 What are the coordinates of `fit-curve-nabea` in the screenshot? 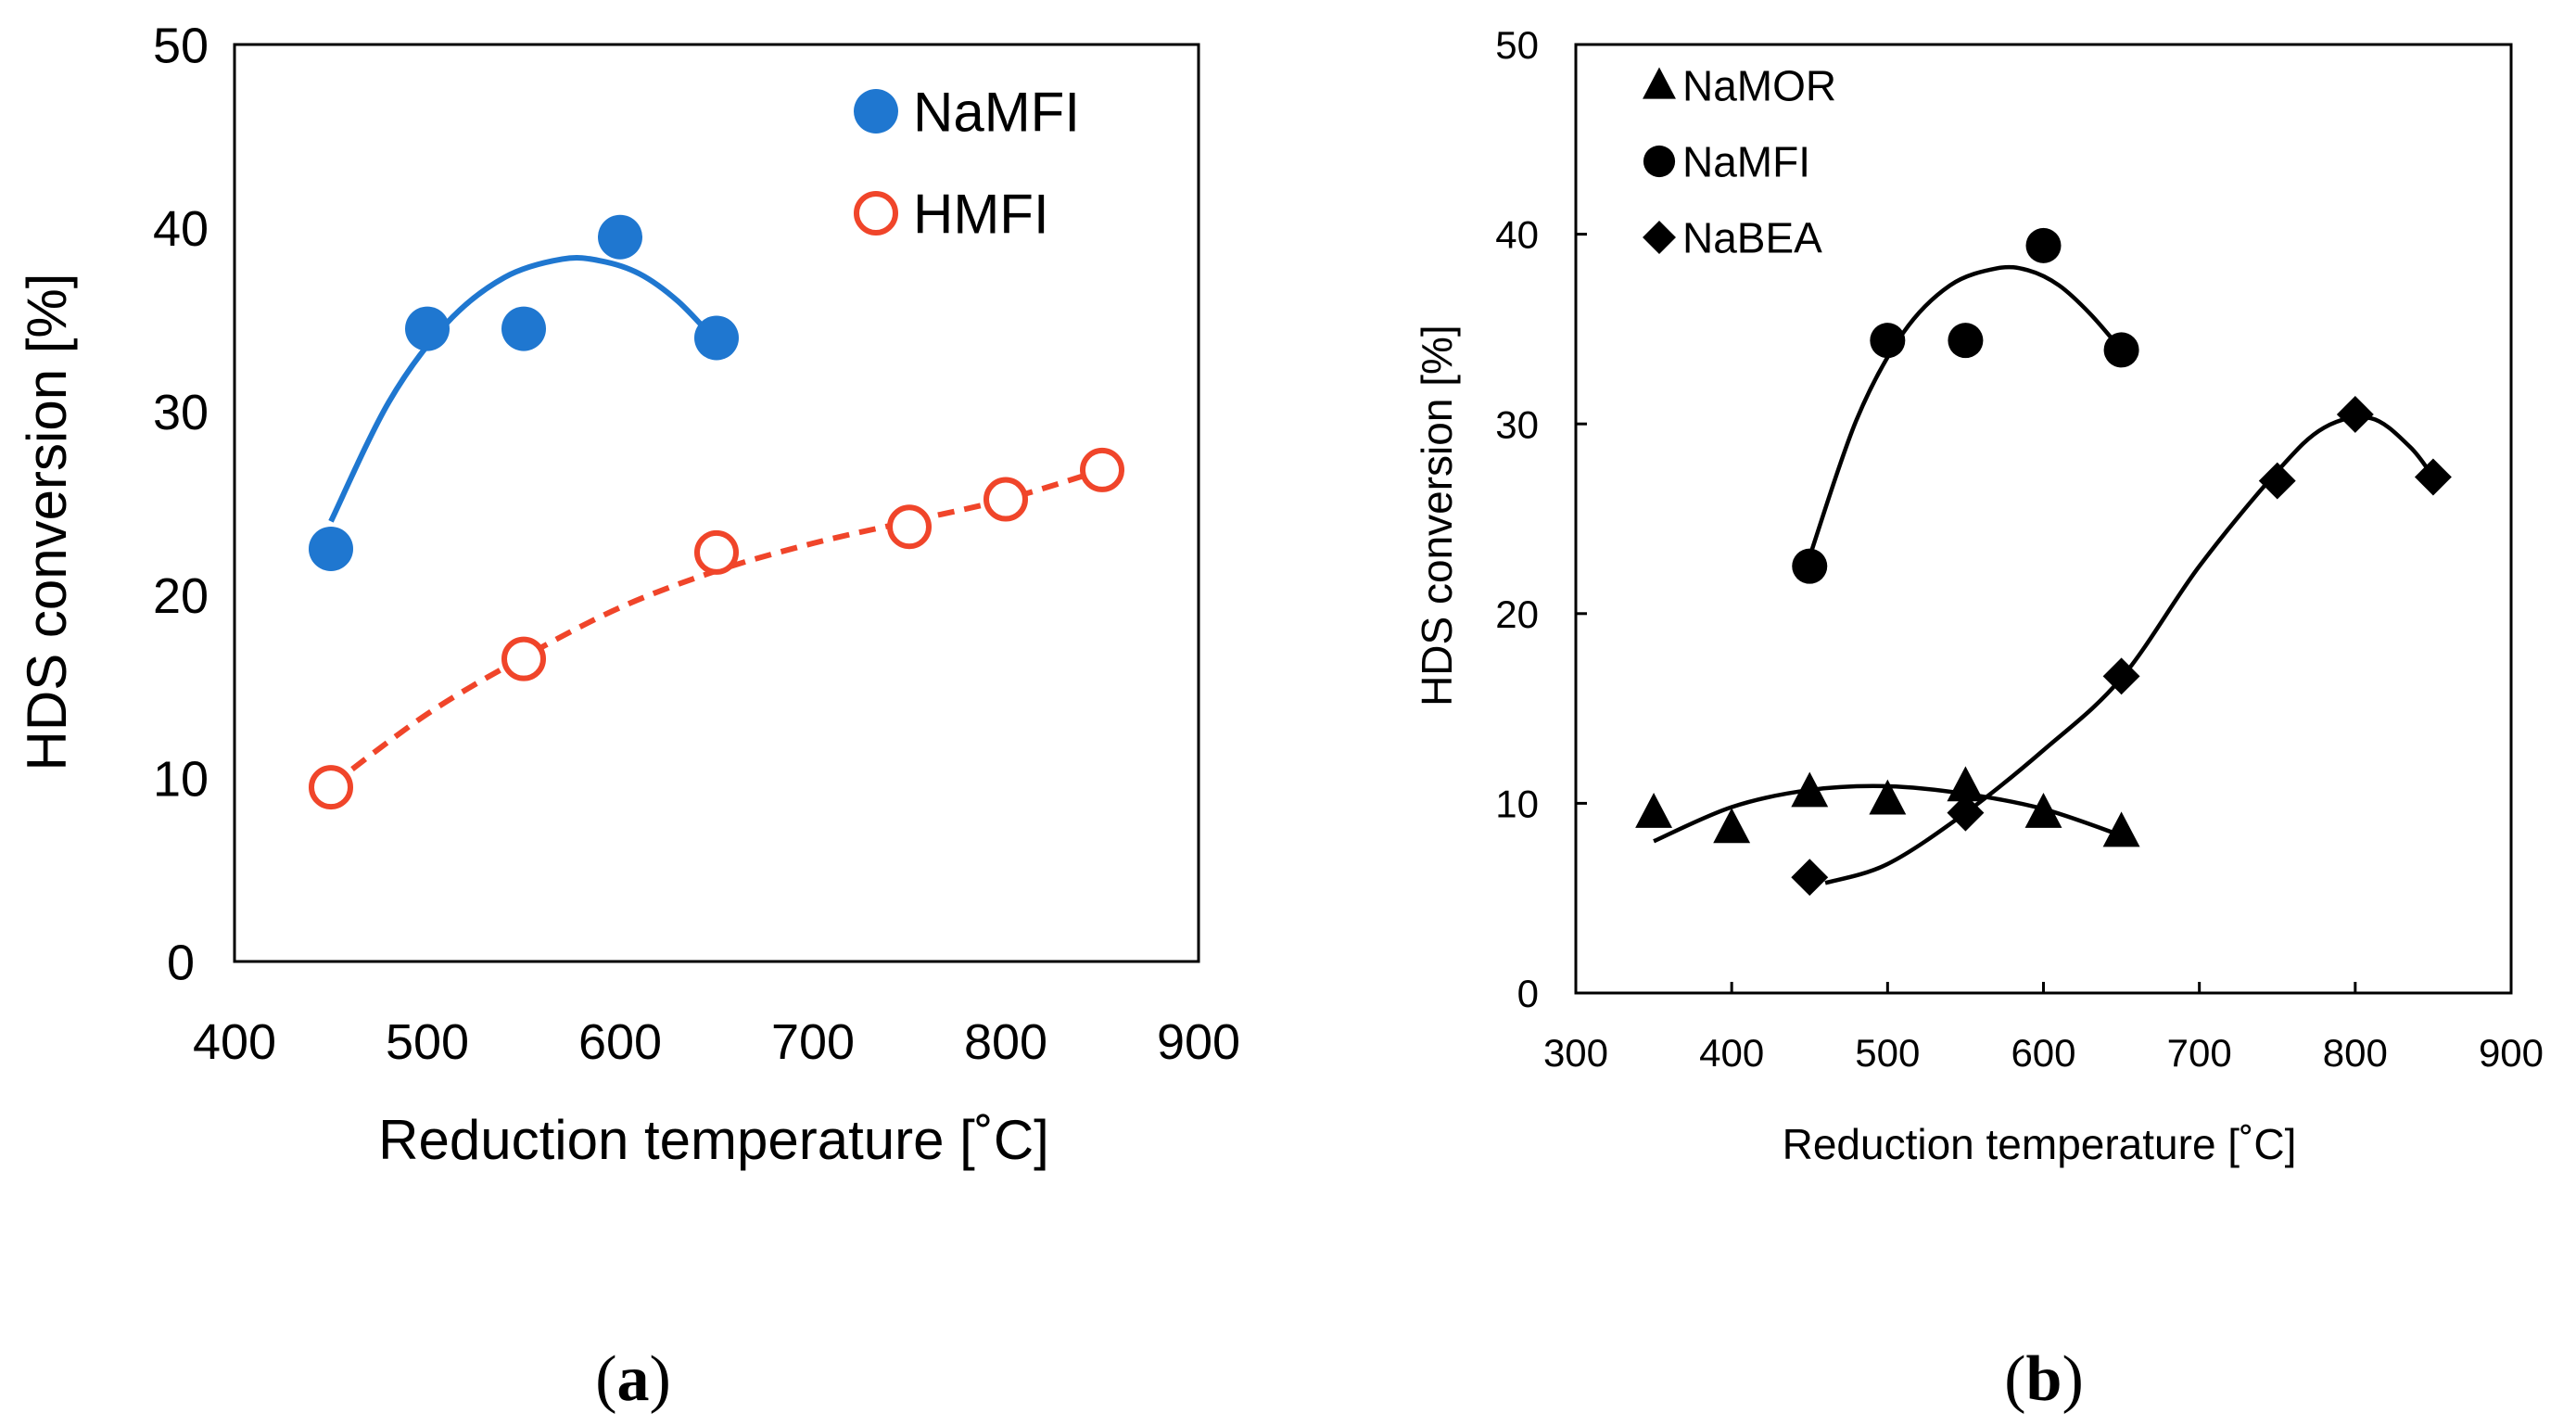 It's located at (2129, 649).